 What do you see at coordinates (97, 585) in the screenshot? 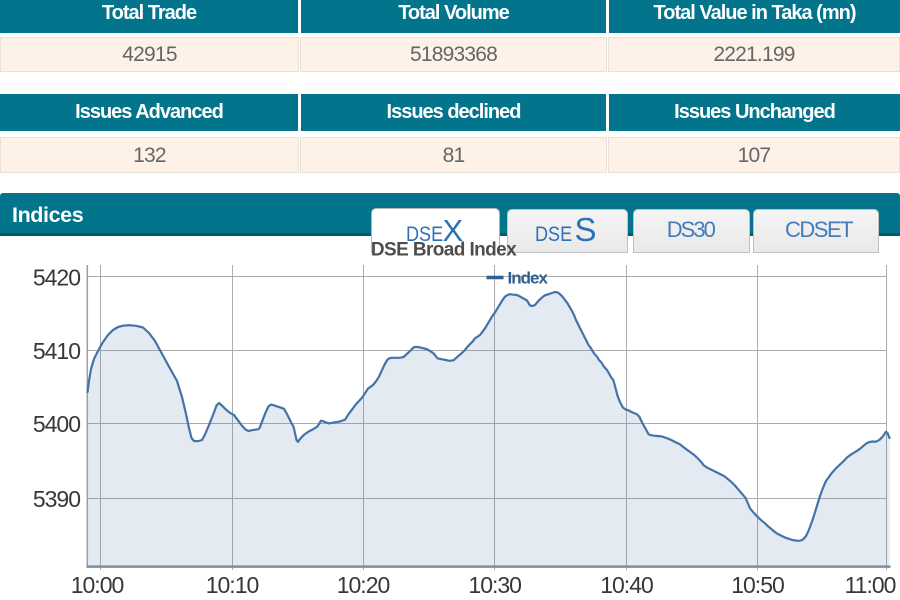
I see `svg-text: 10:00` at bounding box center [97, 585].